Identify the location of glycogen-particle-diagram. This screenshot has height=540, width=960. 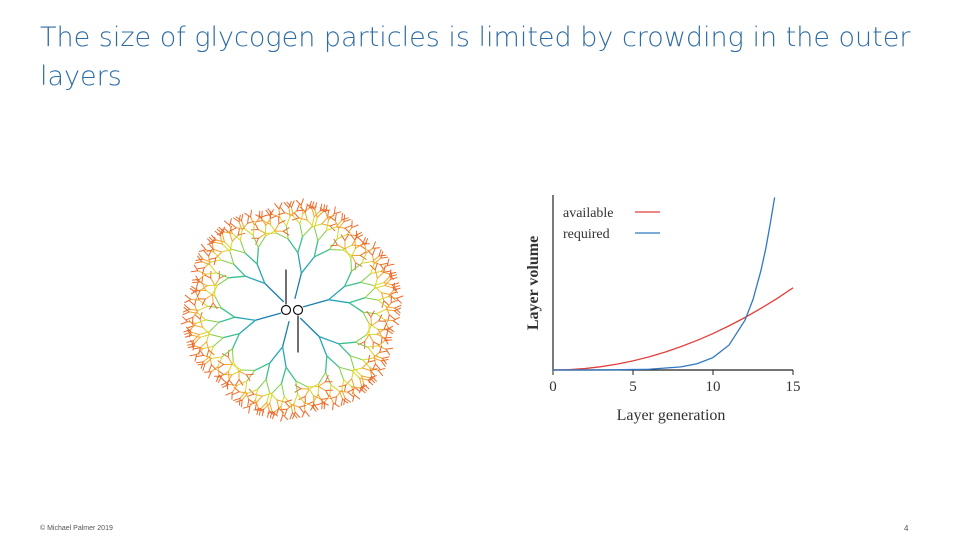
(292, 310).